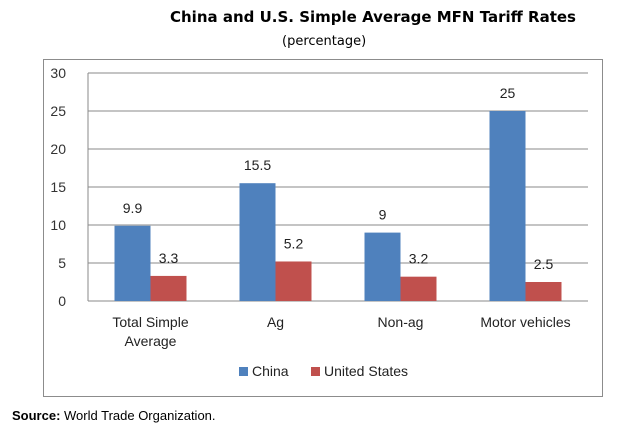 The image size is (640, 425). I want to click on y-axis: 0 5 10 15 20 25 30, so click(69, 187).